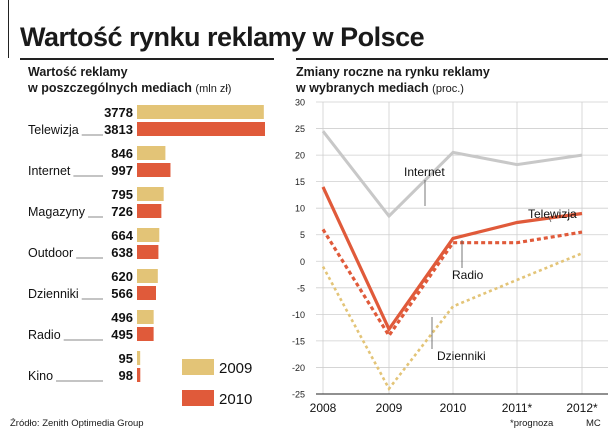 This screenshot has width=615, height=436. I want to click on value-label-2009: 496, so click(122, 317).